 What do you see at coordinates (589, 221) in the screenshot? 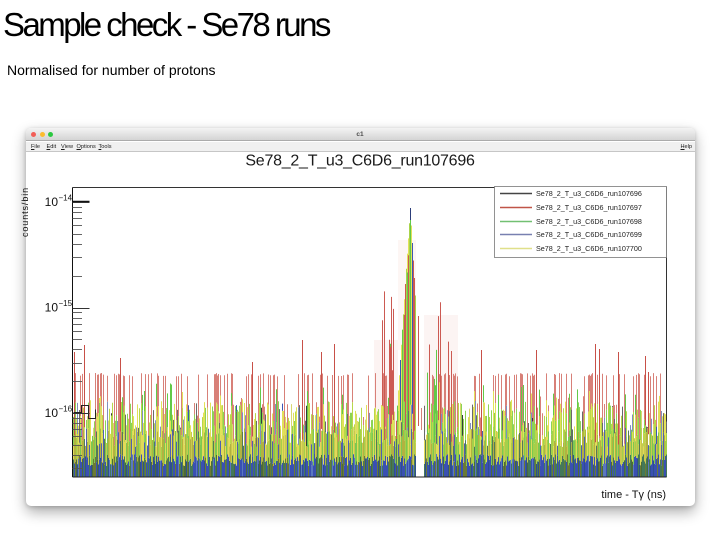
I see `svg-text: Se78_2_T_u3_C6D6_run107698` at bounding box center [589, 221].